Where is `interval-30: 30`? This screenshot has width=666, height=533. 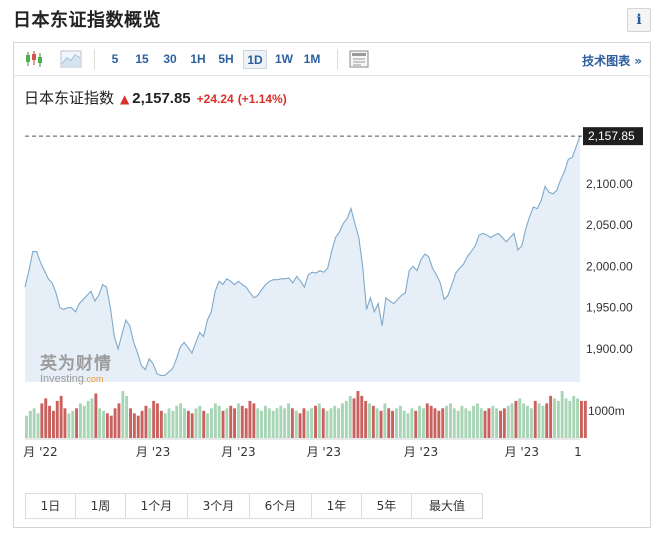
interval-30: 30 is located at coordinates (170, 59).